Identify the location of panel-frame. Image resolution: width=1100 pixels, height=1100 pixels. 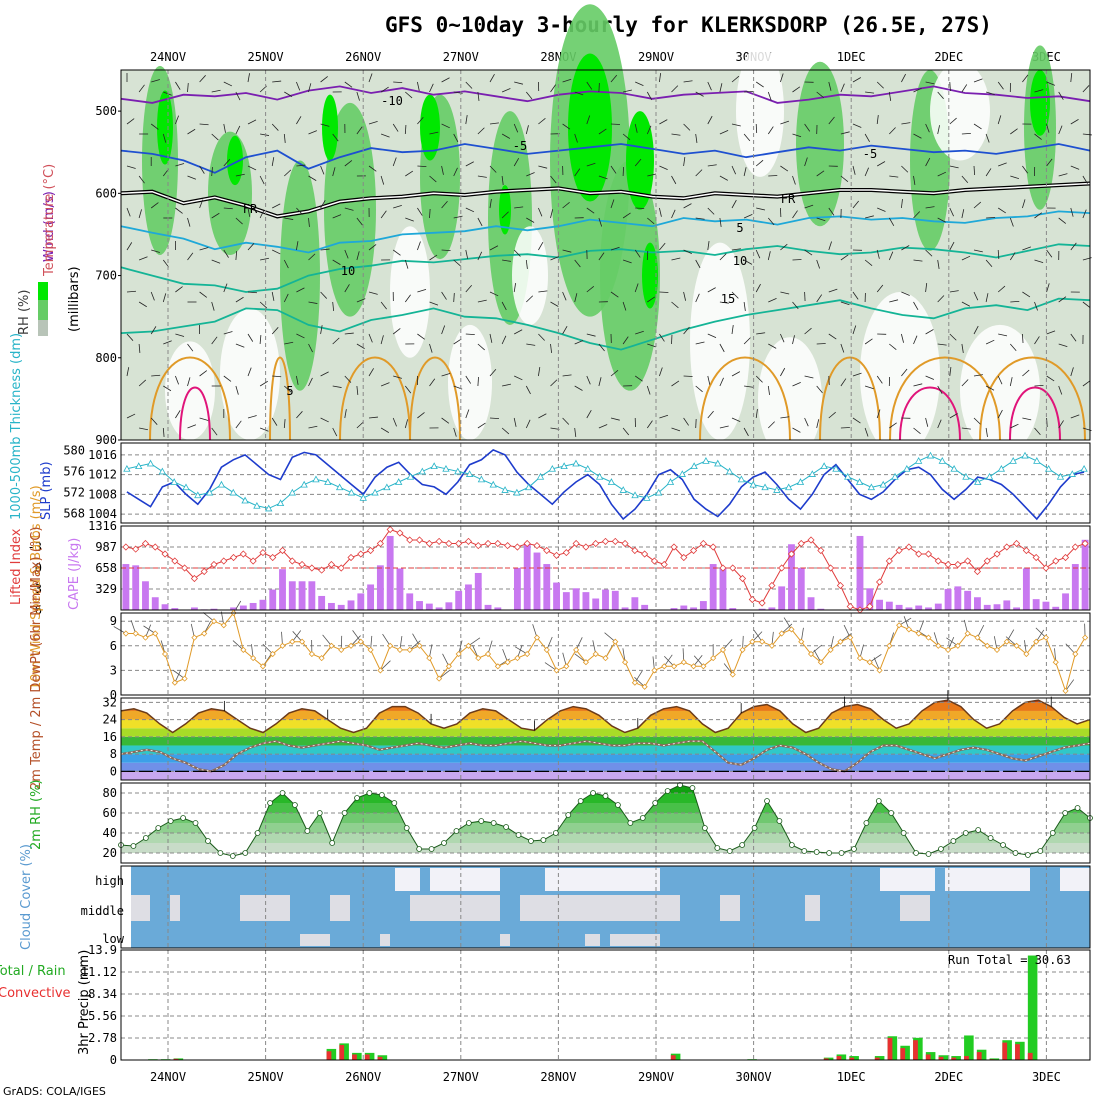
(605, 483).